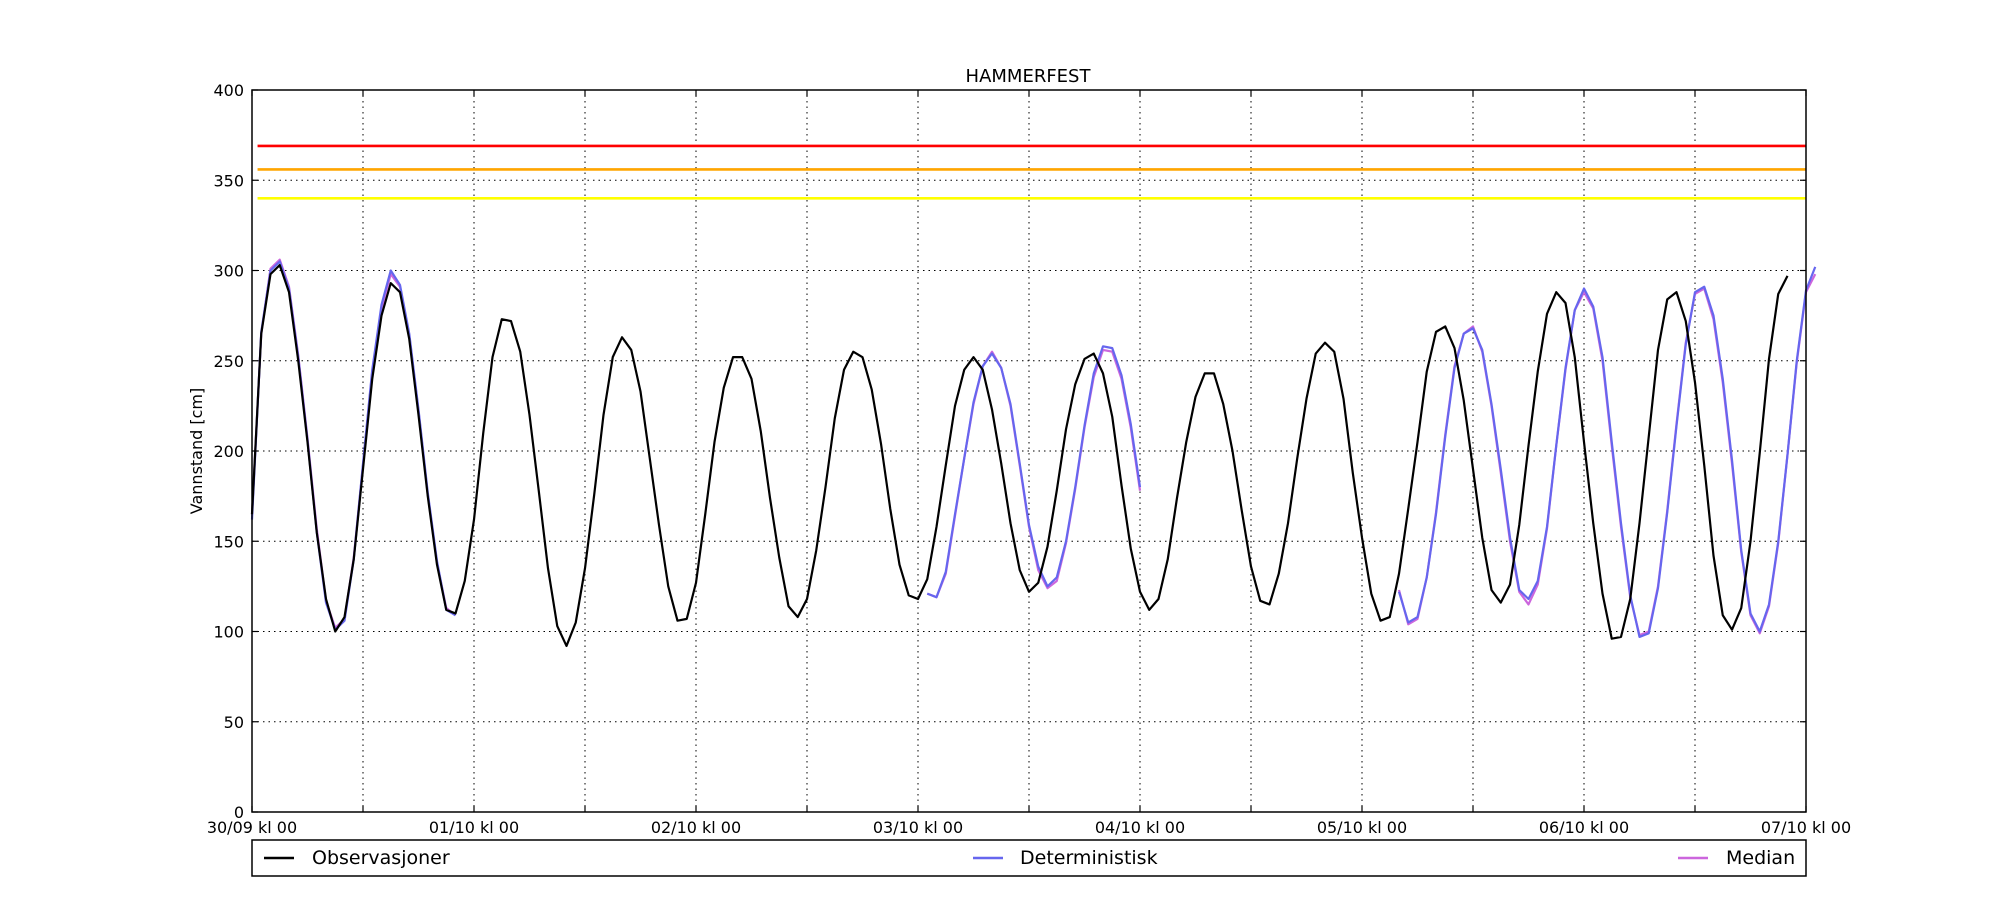 The width and height of the screenshot is (2000, 900). Describe the element at coordinates (918, 827) in the screenshot. I see `x-tick-label: 03/10 kl 00` at that location.